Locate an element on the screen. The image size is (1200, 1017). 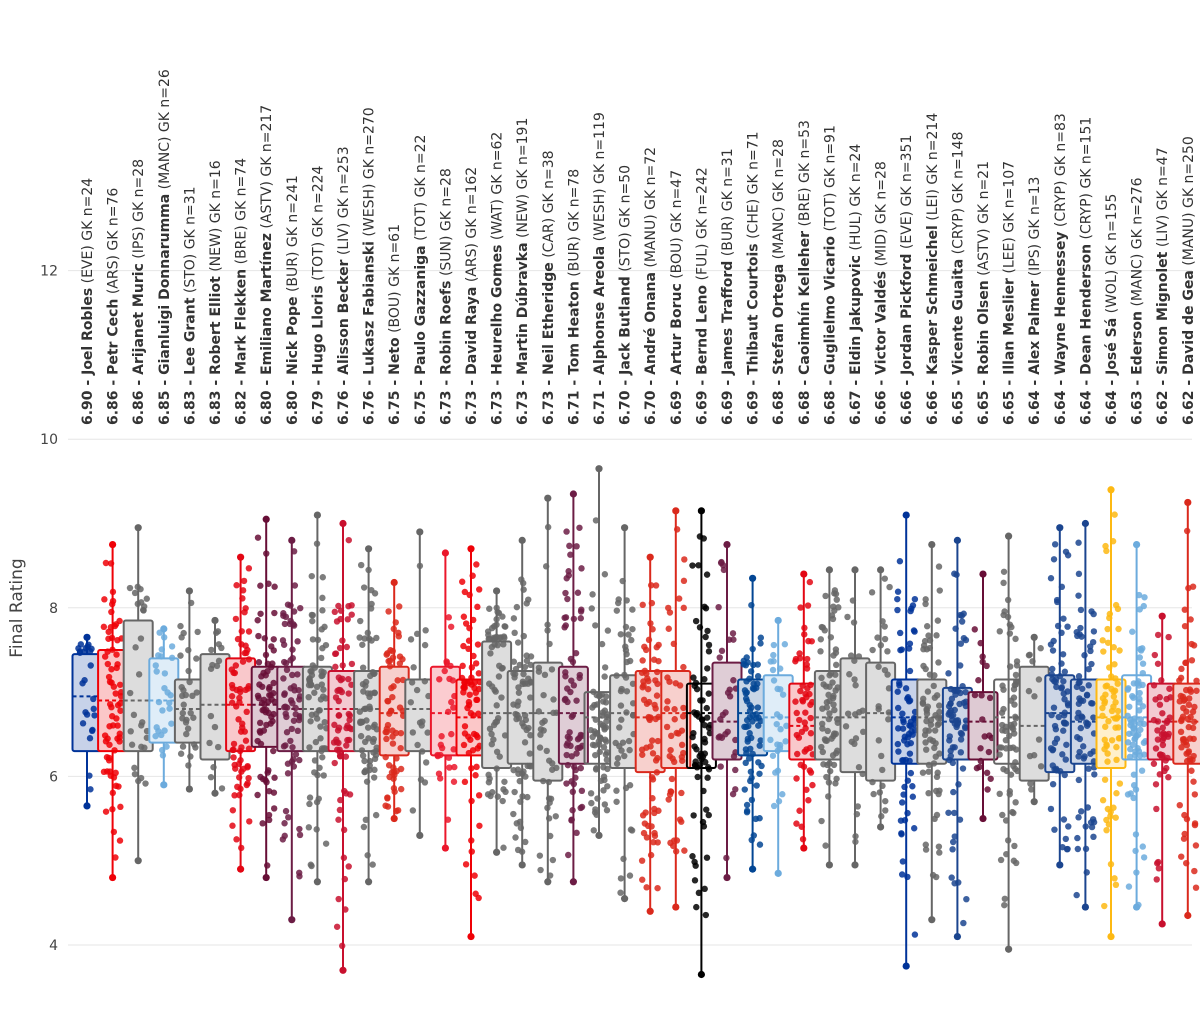
player-rating: 6.80 - is located at coordinates (293, 400).